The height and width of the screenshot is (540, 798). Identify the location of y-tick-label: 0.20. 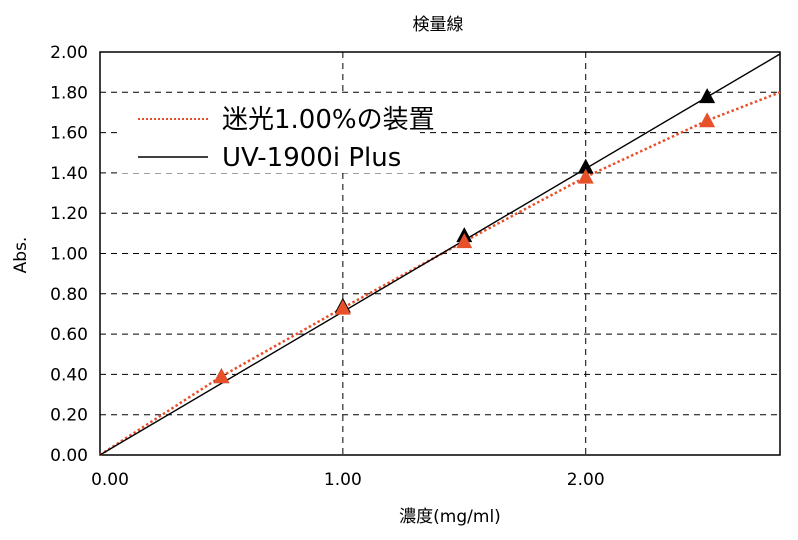
(69, 416).